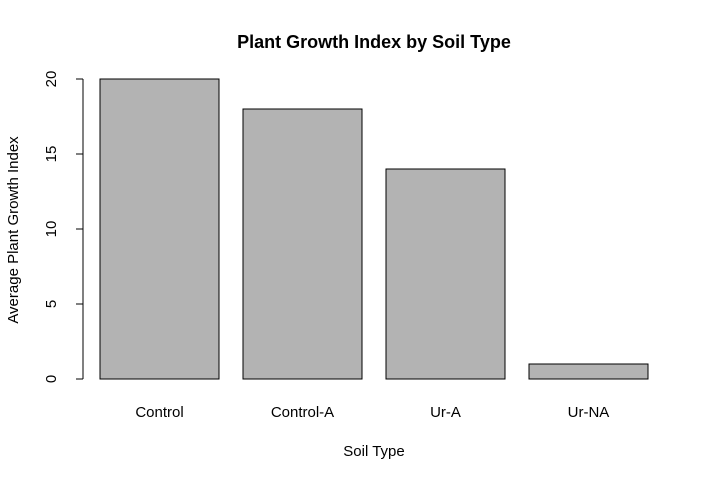  Describe the element at coordinates (51, 79) in the screenshot. I see `y-tick-label: 20` at that location.